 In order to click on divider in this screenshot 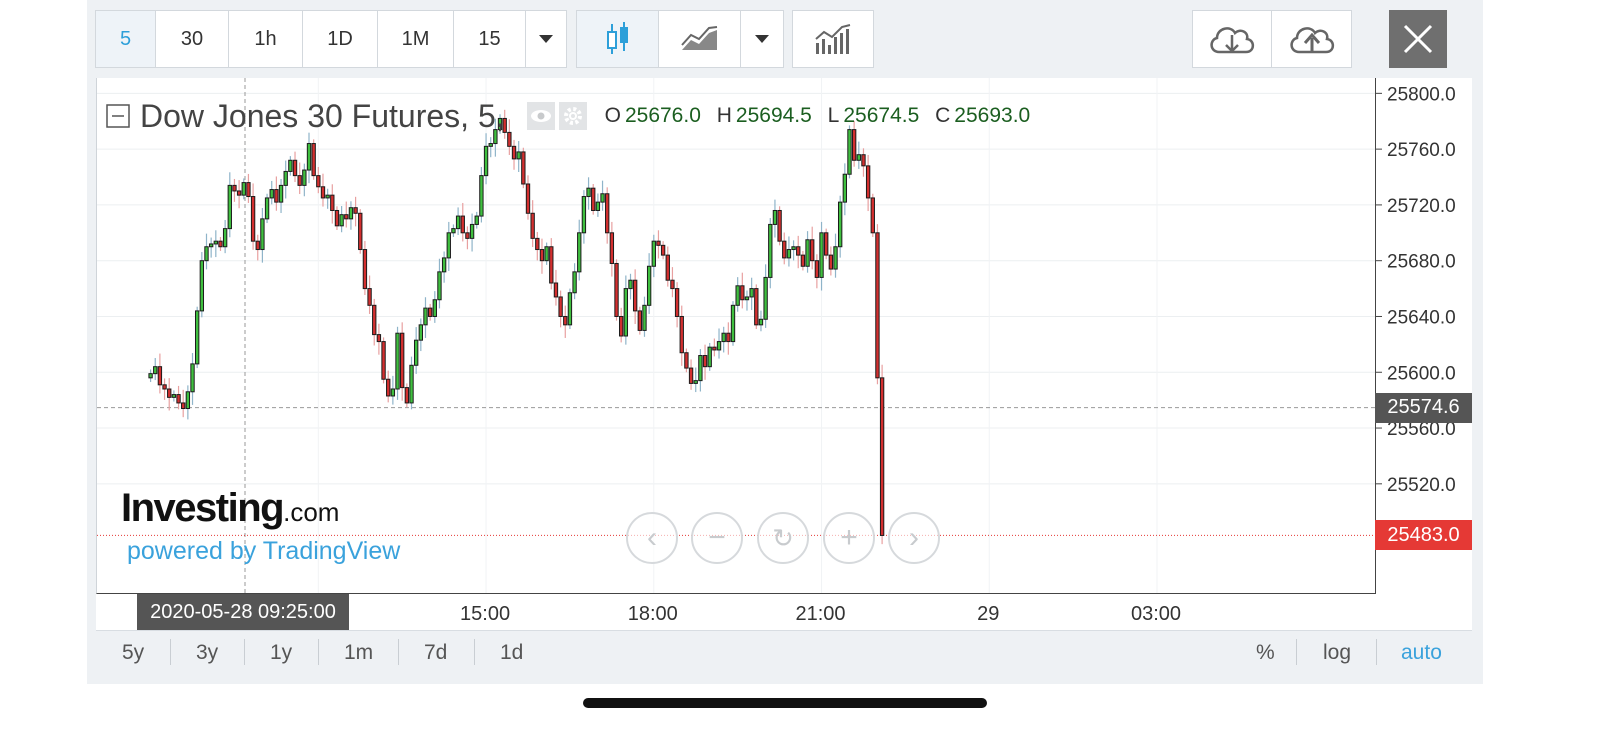, I will do `click(244, 652)`.